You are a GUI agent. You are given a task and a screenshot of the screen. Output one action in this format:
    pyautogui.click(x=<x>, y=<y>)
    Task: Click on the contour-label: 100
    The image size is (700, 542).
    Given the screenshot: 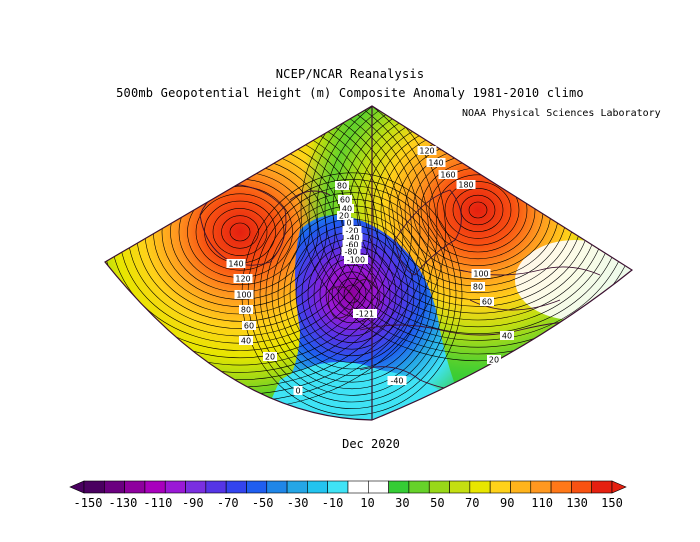 What is the action you would take?
    pyautogui.click(x=480, y=274)
    